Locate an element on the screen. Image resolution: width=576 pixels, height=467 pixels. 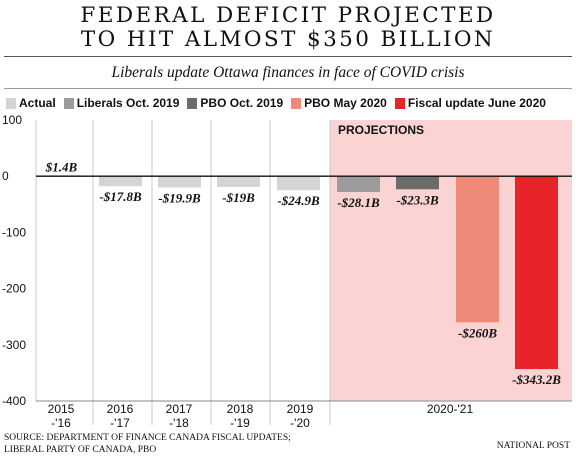
y-tick-label: 100 is located at coordinates (12, 120).